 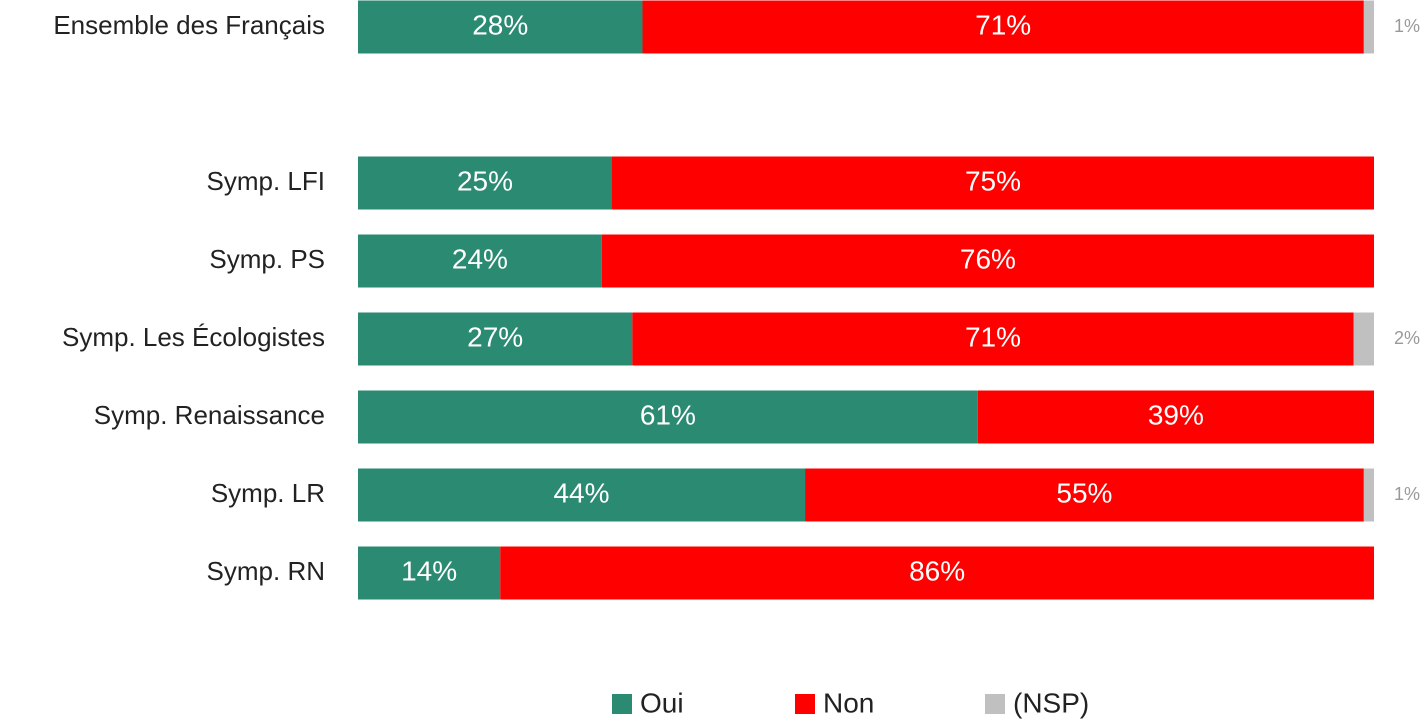 What do you see at coordinates (266, 571) in the screenshot?
I see `category-label: Symp. RN` at bounding box center [266, 571].